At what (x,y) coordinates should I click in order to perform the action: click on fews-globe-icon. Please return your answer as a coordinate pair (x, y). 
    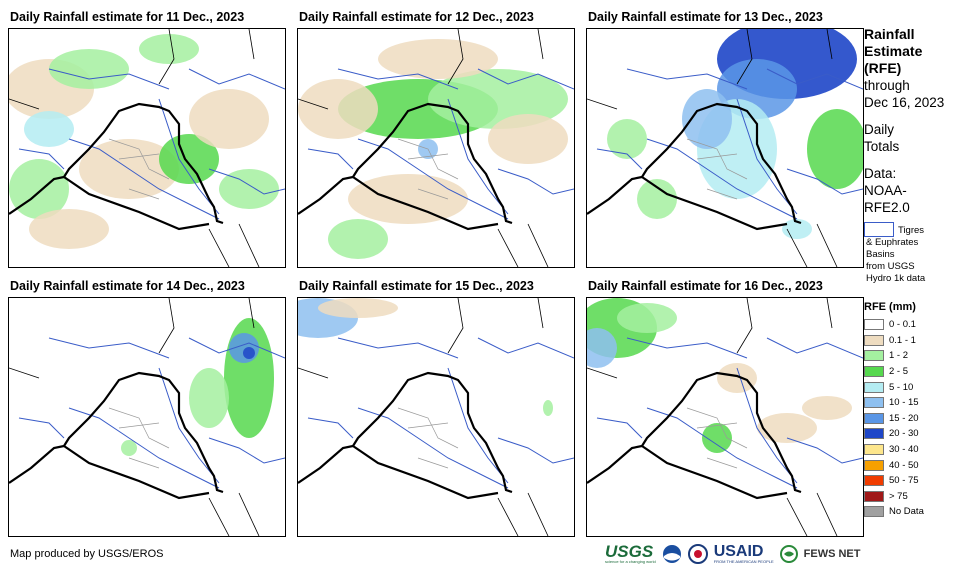
    Looking at the image, I should click on (788, 553).